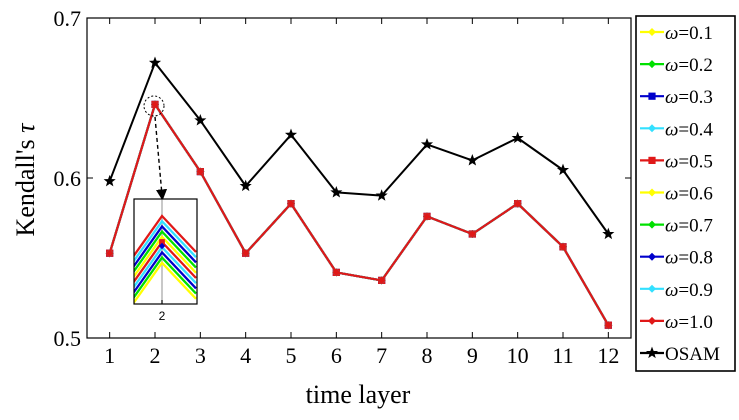 This screenshot has height=420, width=739. I want to click on x-axis-title: time layer, so click(358, 394).